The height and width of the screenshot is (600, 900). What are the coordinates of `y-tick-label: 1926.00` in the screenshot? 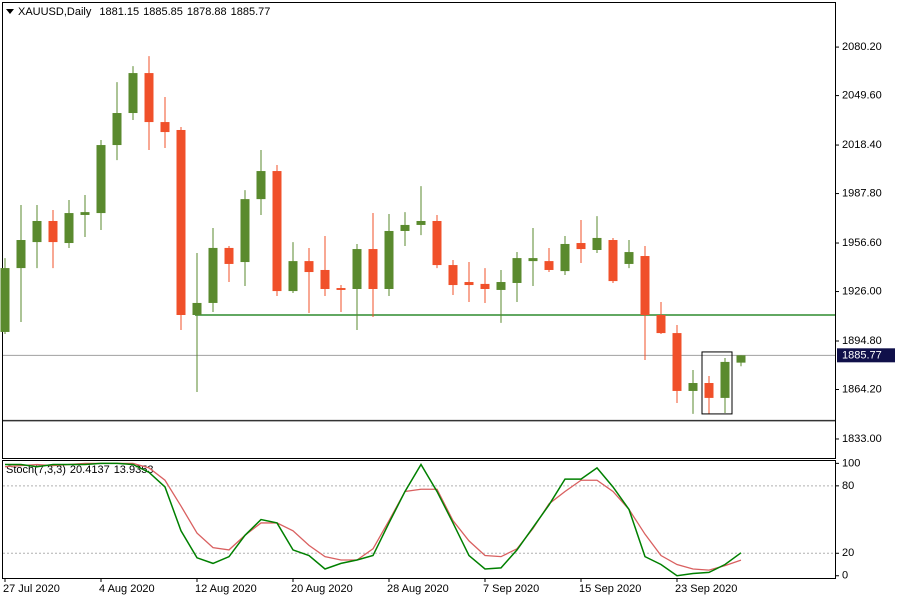 It's located at (862, 291).